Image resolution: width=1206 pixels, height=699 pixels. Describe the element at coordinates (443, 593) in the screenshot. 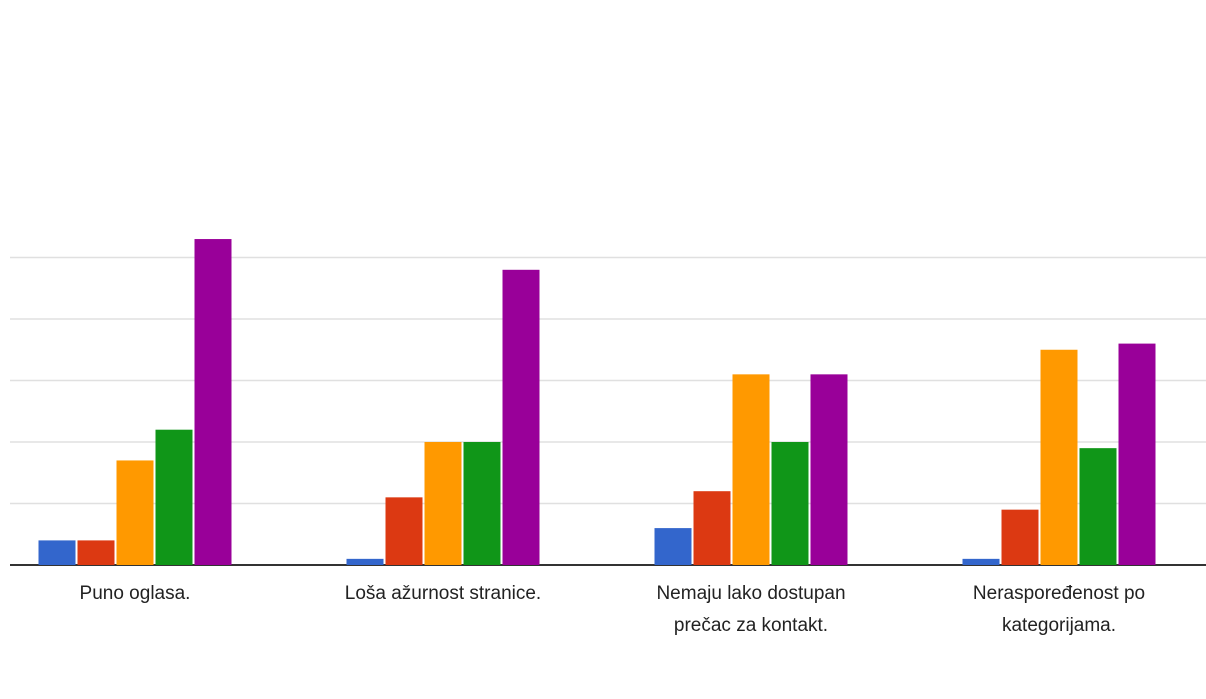

I see `x-tick-label: Loša ažurnost stranice.` at that location.